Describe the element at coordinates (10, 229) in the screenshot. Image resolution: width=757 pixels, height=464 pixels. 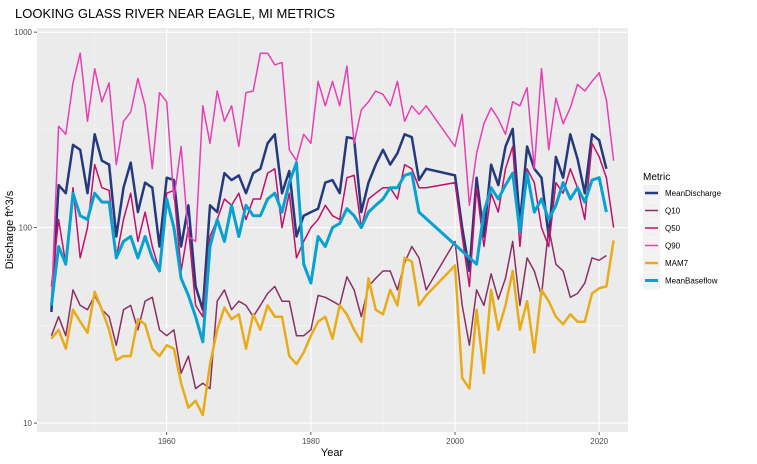
I see `y-axis-title: Discharge ft^3/s` at that location.